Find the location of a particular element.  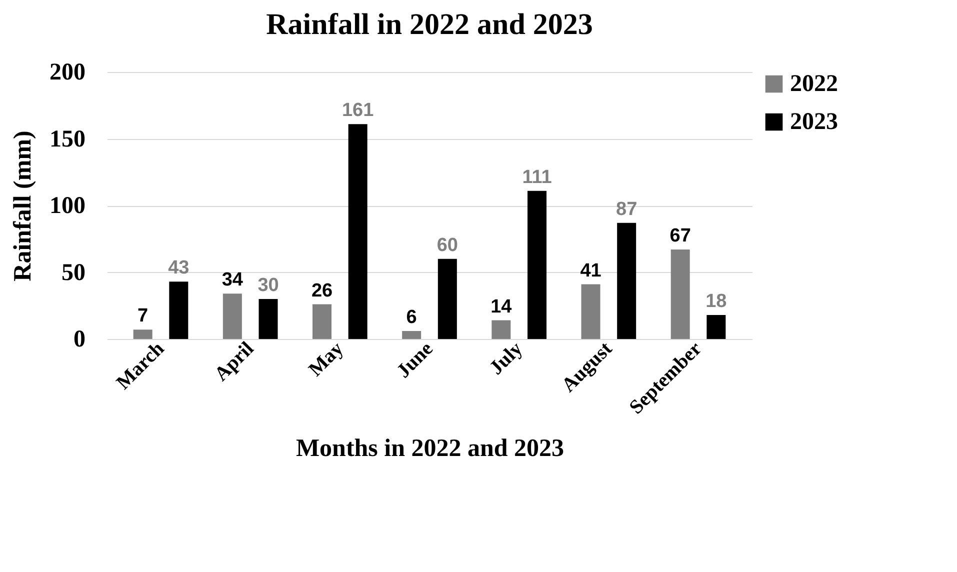

data-label: 111 is located at coordinates (537, 177).